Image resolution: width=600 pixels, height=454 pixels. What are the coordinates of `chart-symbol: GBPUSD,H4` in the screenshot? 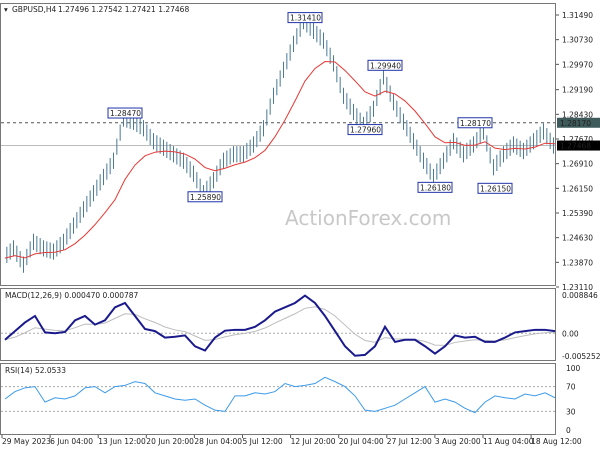 It's located at (34, 9).